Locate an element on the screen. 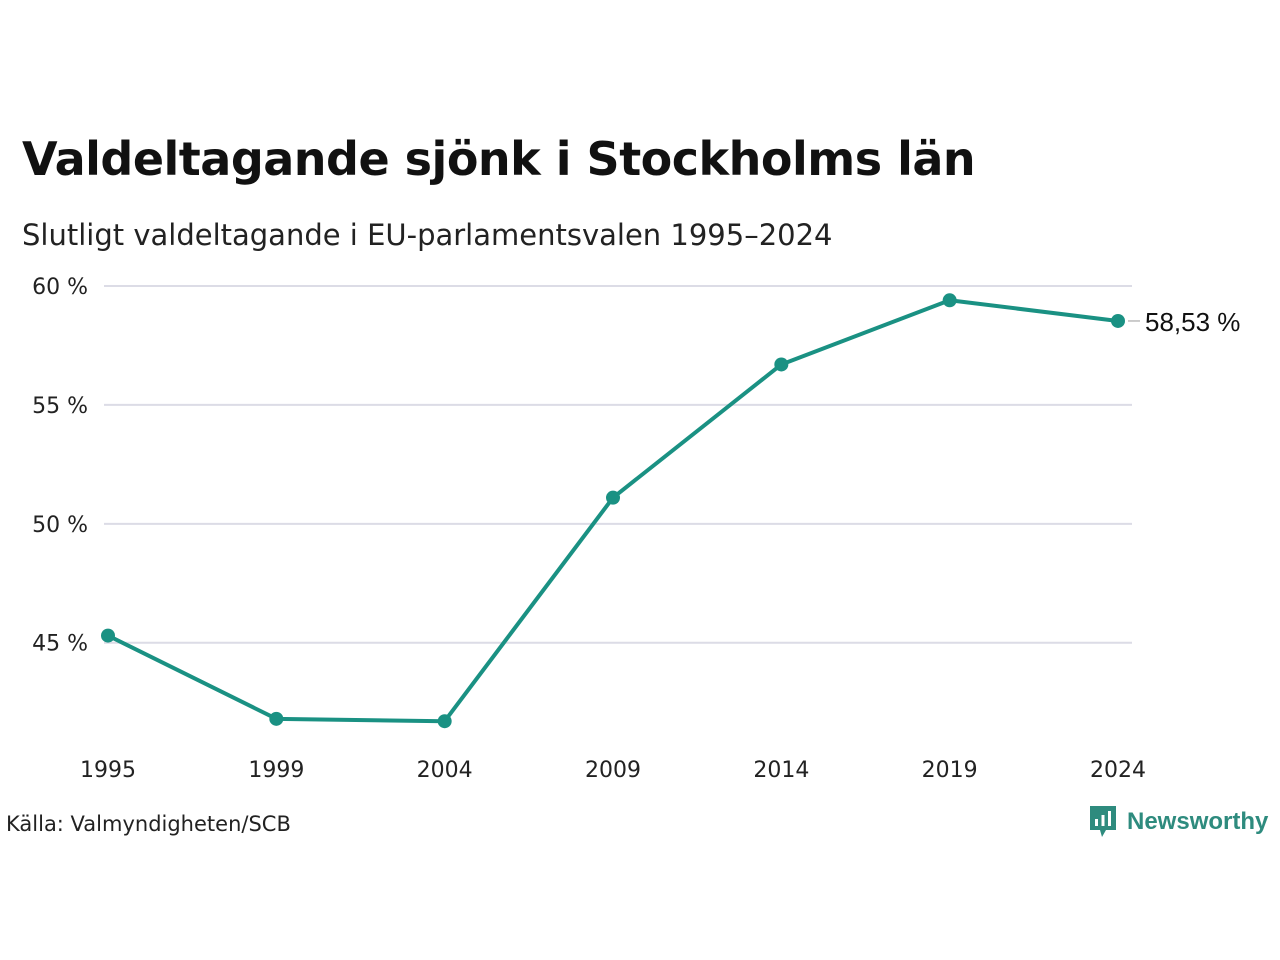  newsworthy-logo: Newsworthy is located at coordinates (1178, 822).